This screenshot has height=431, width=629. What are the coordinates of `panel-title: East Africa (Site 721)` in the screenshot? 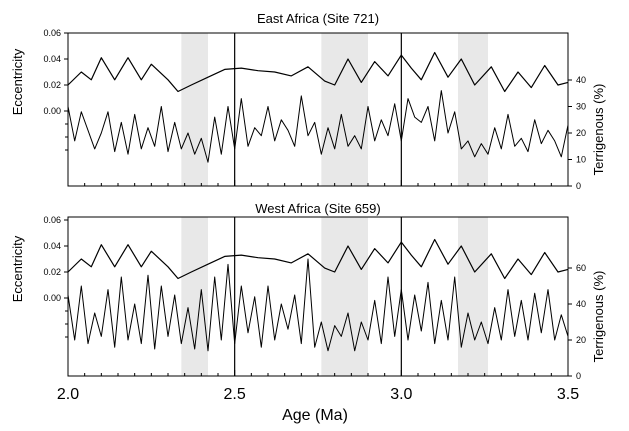 It's located at (318, 18).